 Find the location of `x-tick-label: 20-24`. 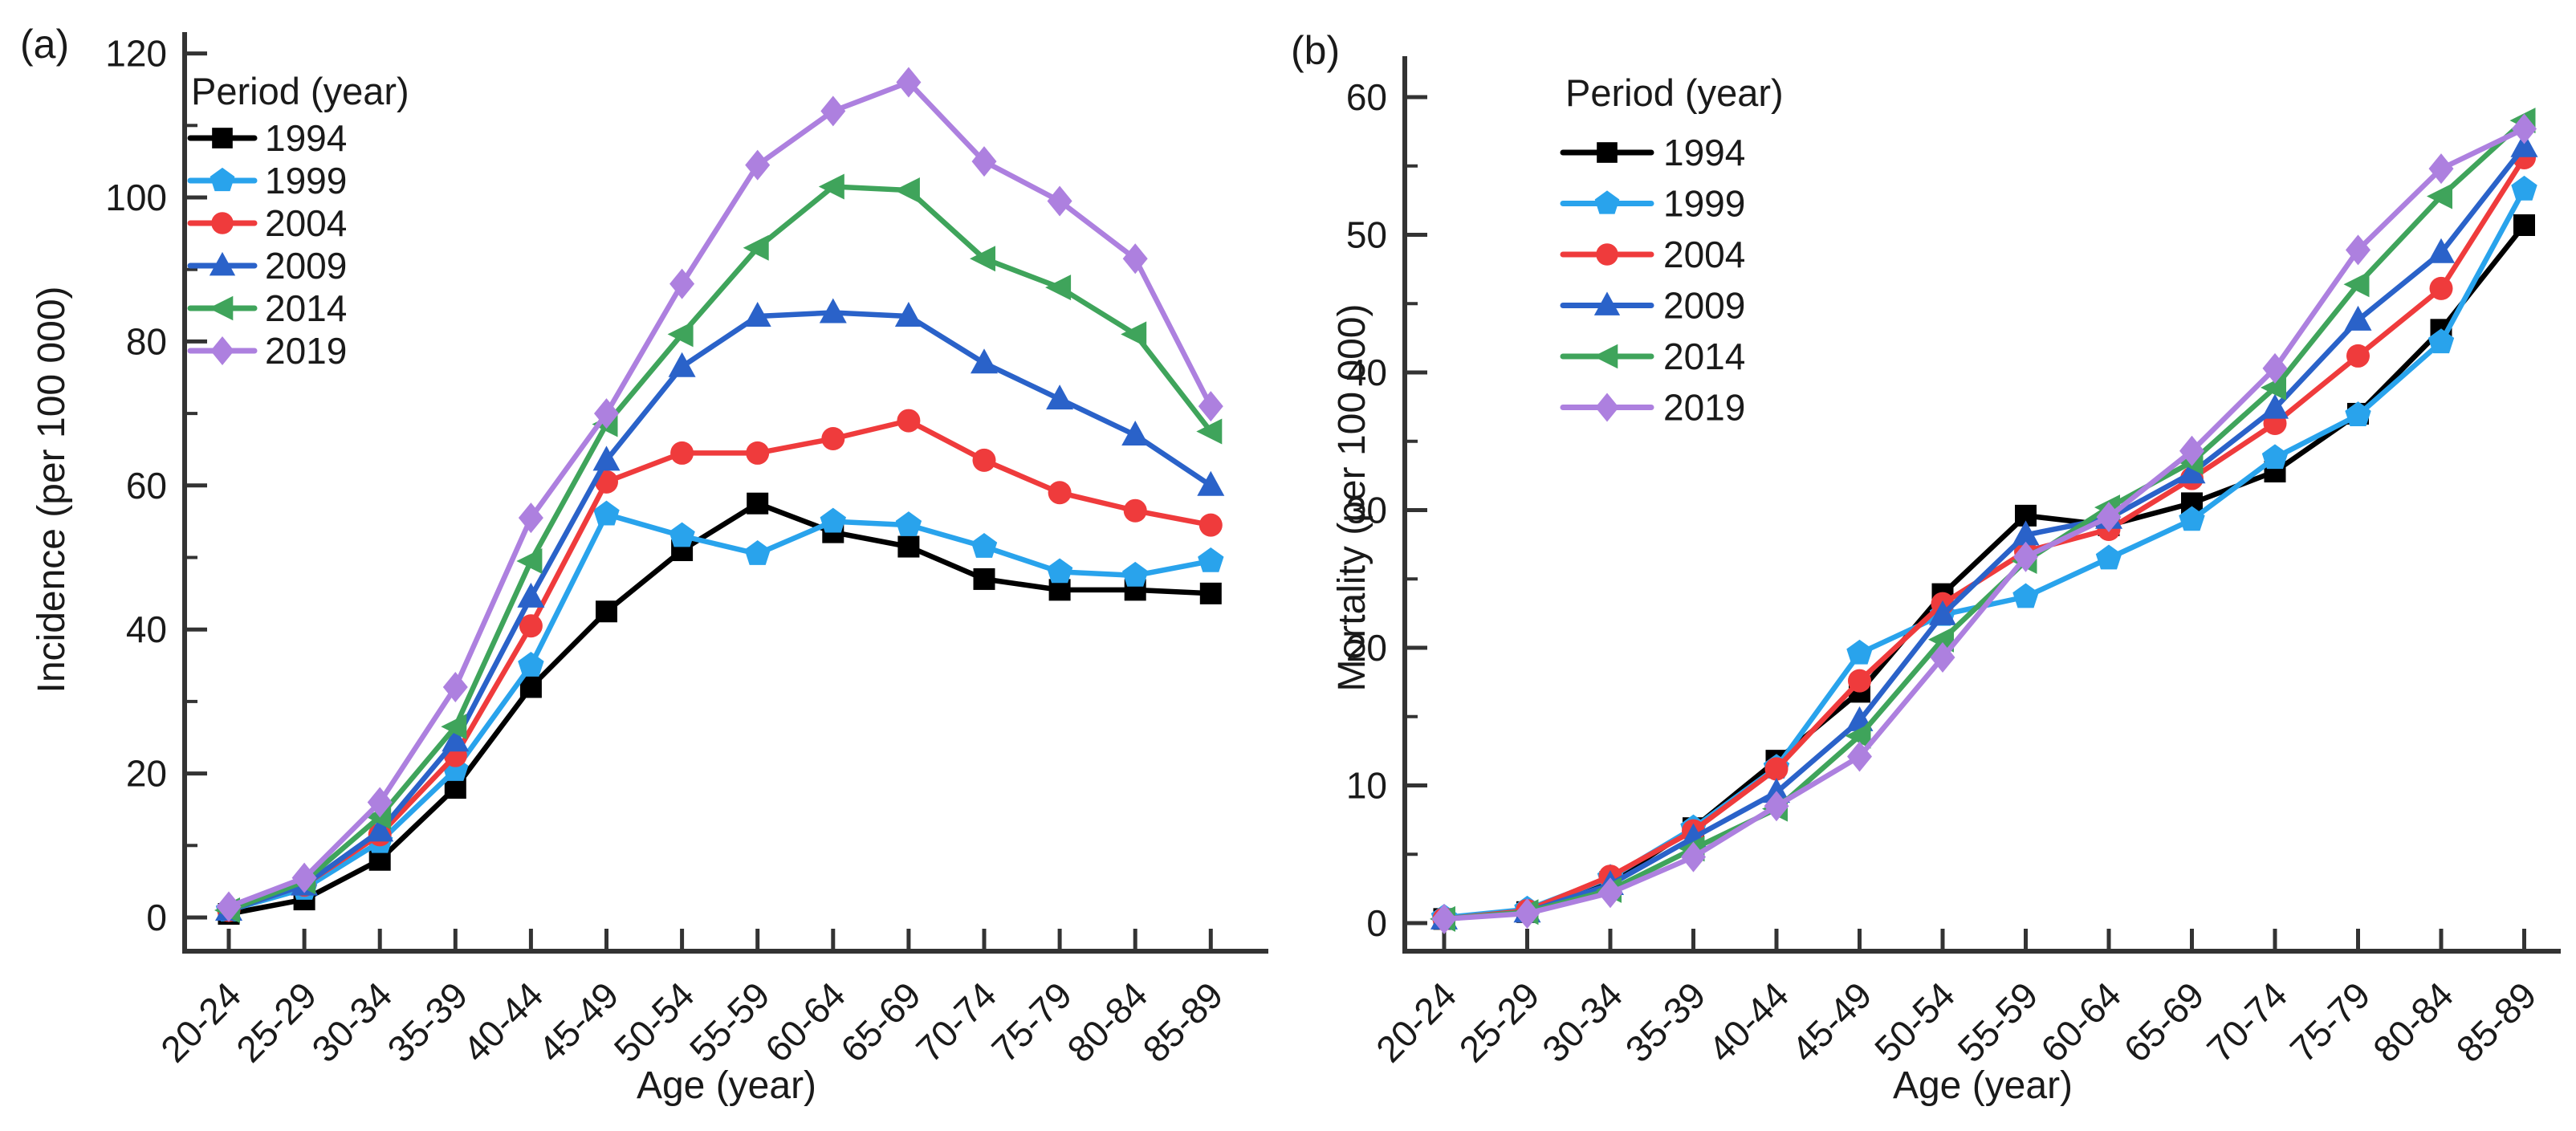

x-tick-label: 20-24 is located at coordinates (1416, 1022).